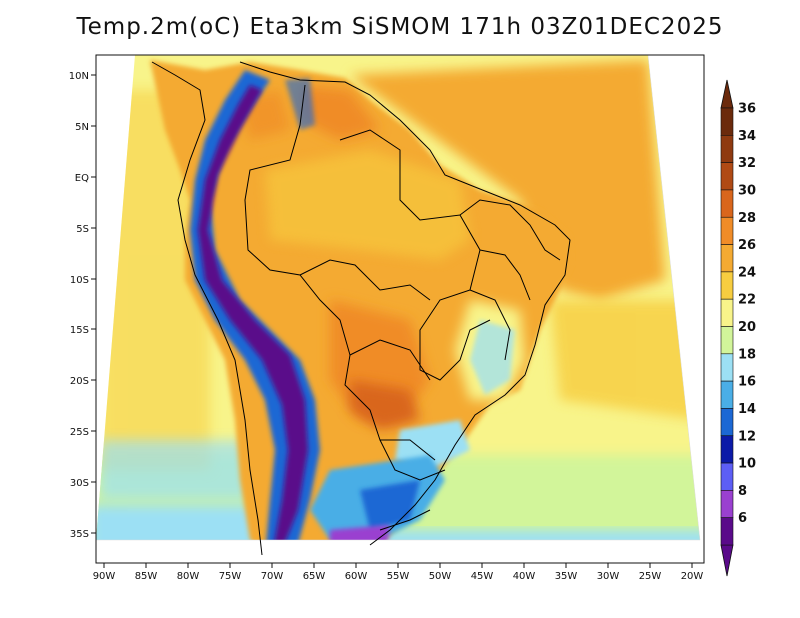  I want to click on latitude-axis: 10N 5N EQ 5S 10S 15S 20S 25S 30S 35S, so click(82, 305).